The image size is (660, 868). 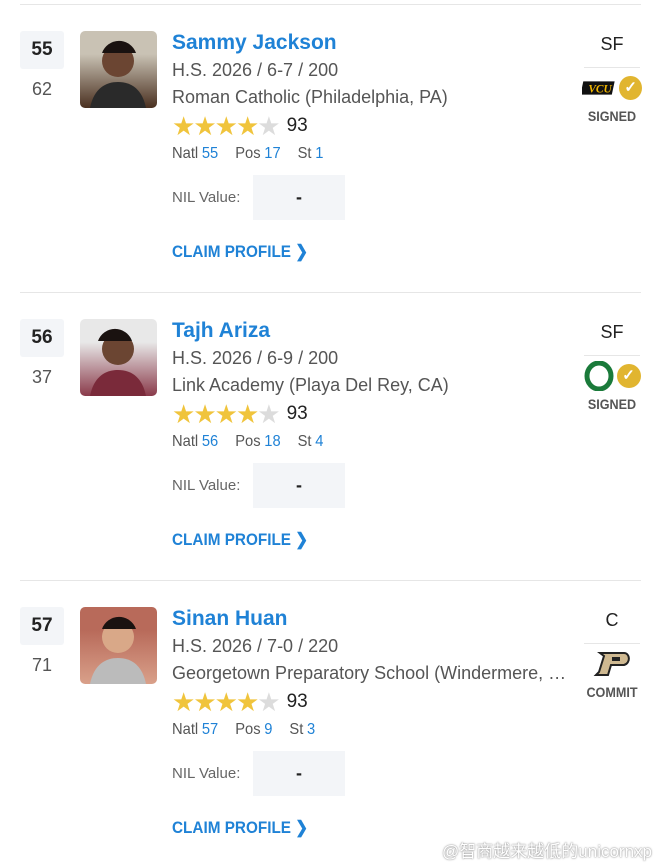 I want to click on pos-rank-link: 17, so click(x=272, y=153).